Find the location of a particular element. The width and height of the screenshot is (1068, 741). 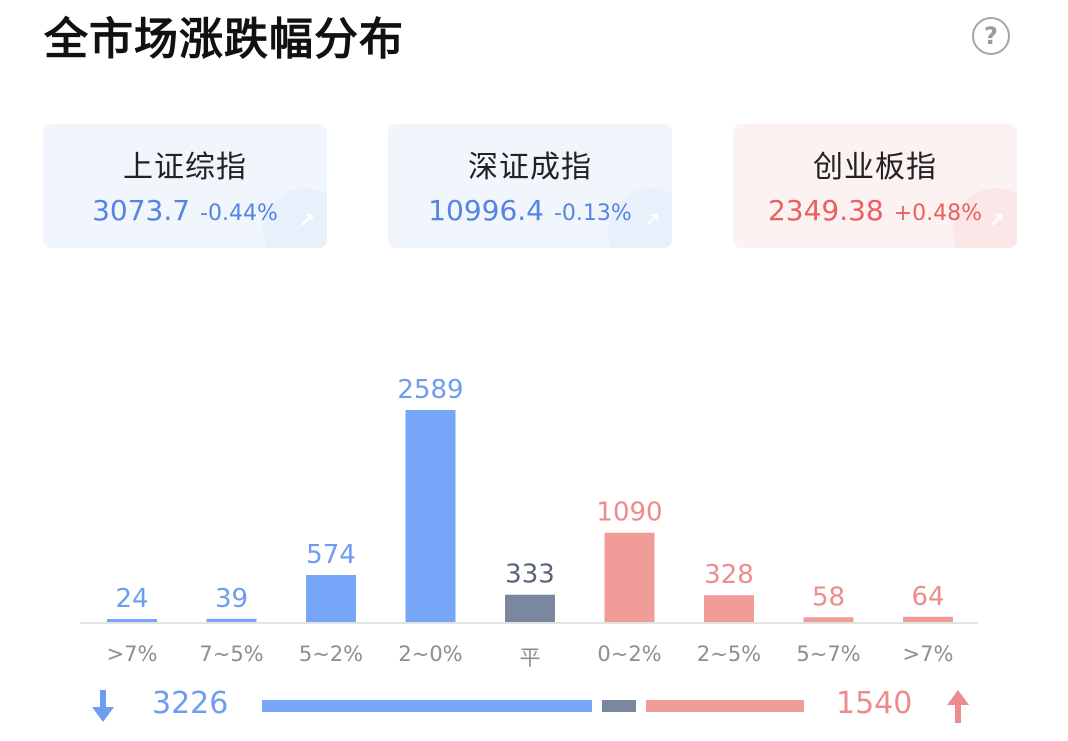

bar-value-label: 1090 is located at coordinates (629, 513).